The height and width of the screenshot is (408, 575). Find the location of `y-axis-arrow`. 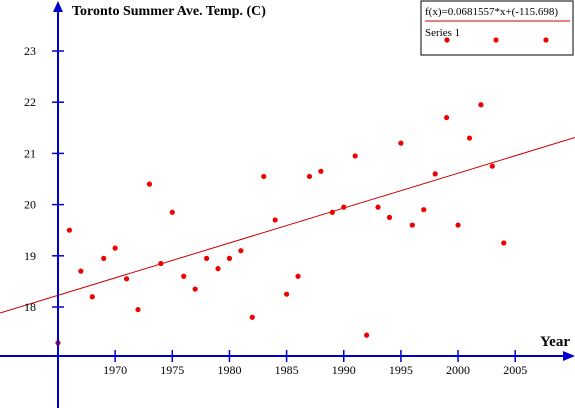

y-axis-arrow is located at coordinates (58, 6).